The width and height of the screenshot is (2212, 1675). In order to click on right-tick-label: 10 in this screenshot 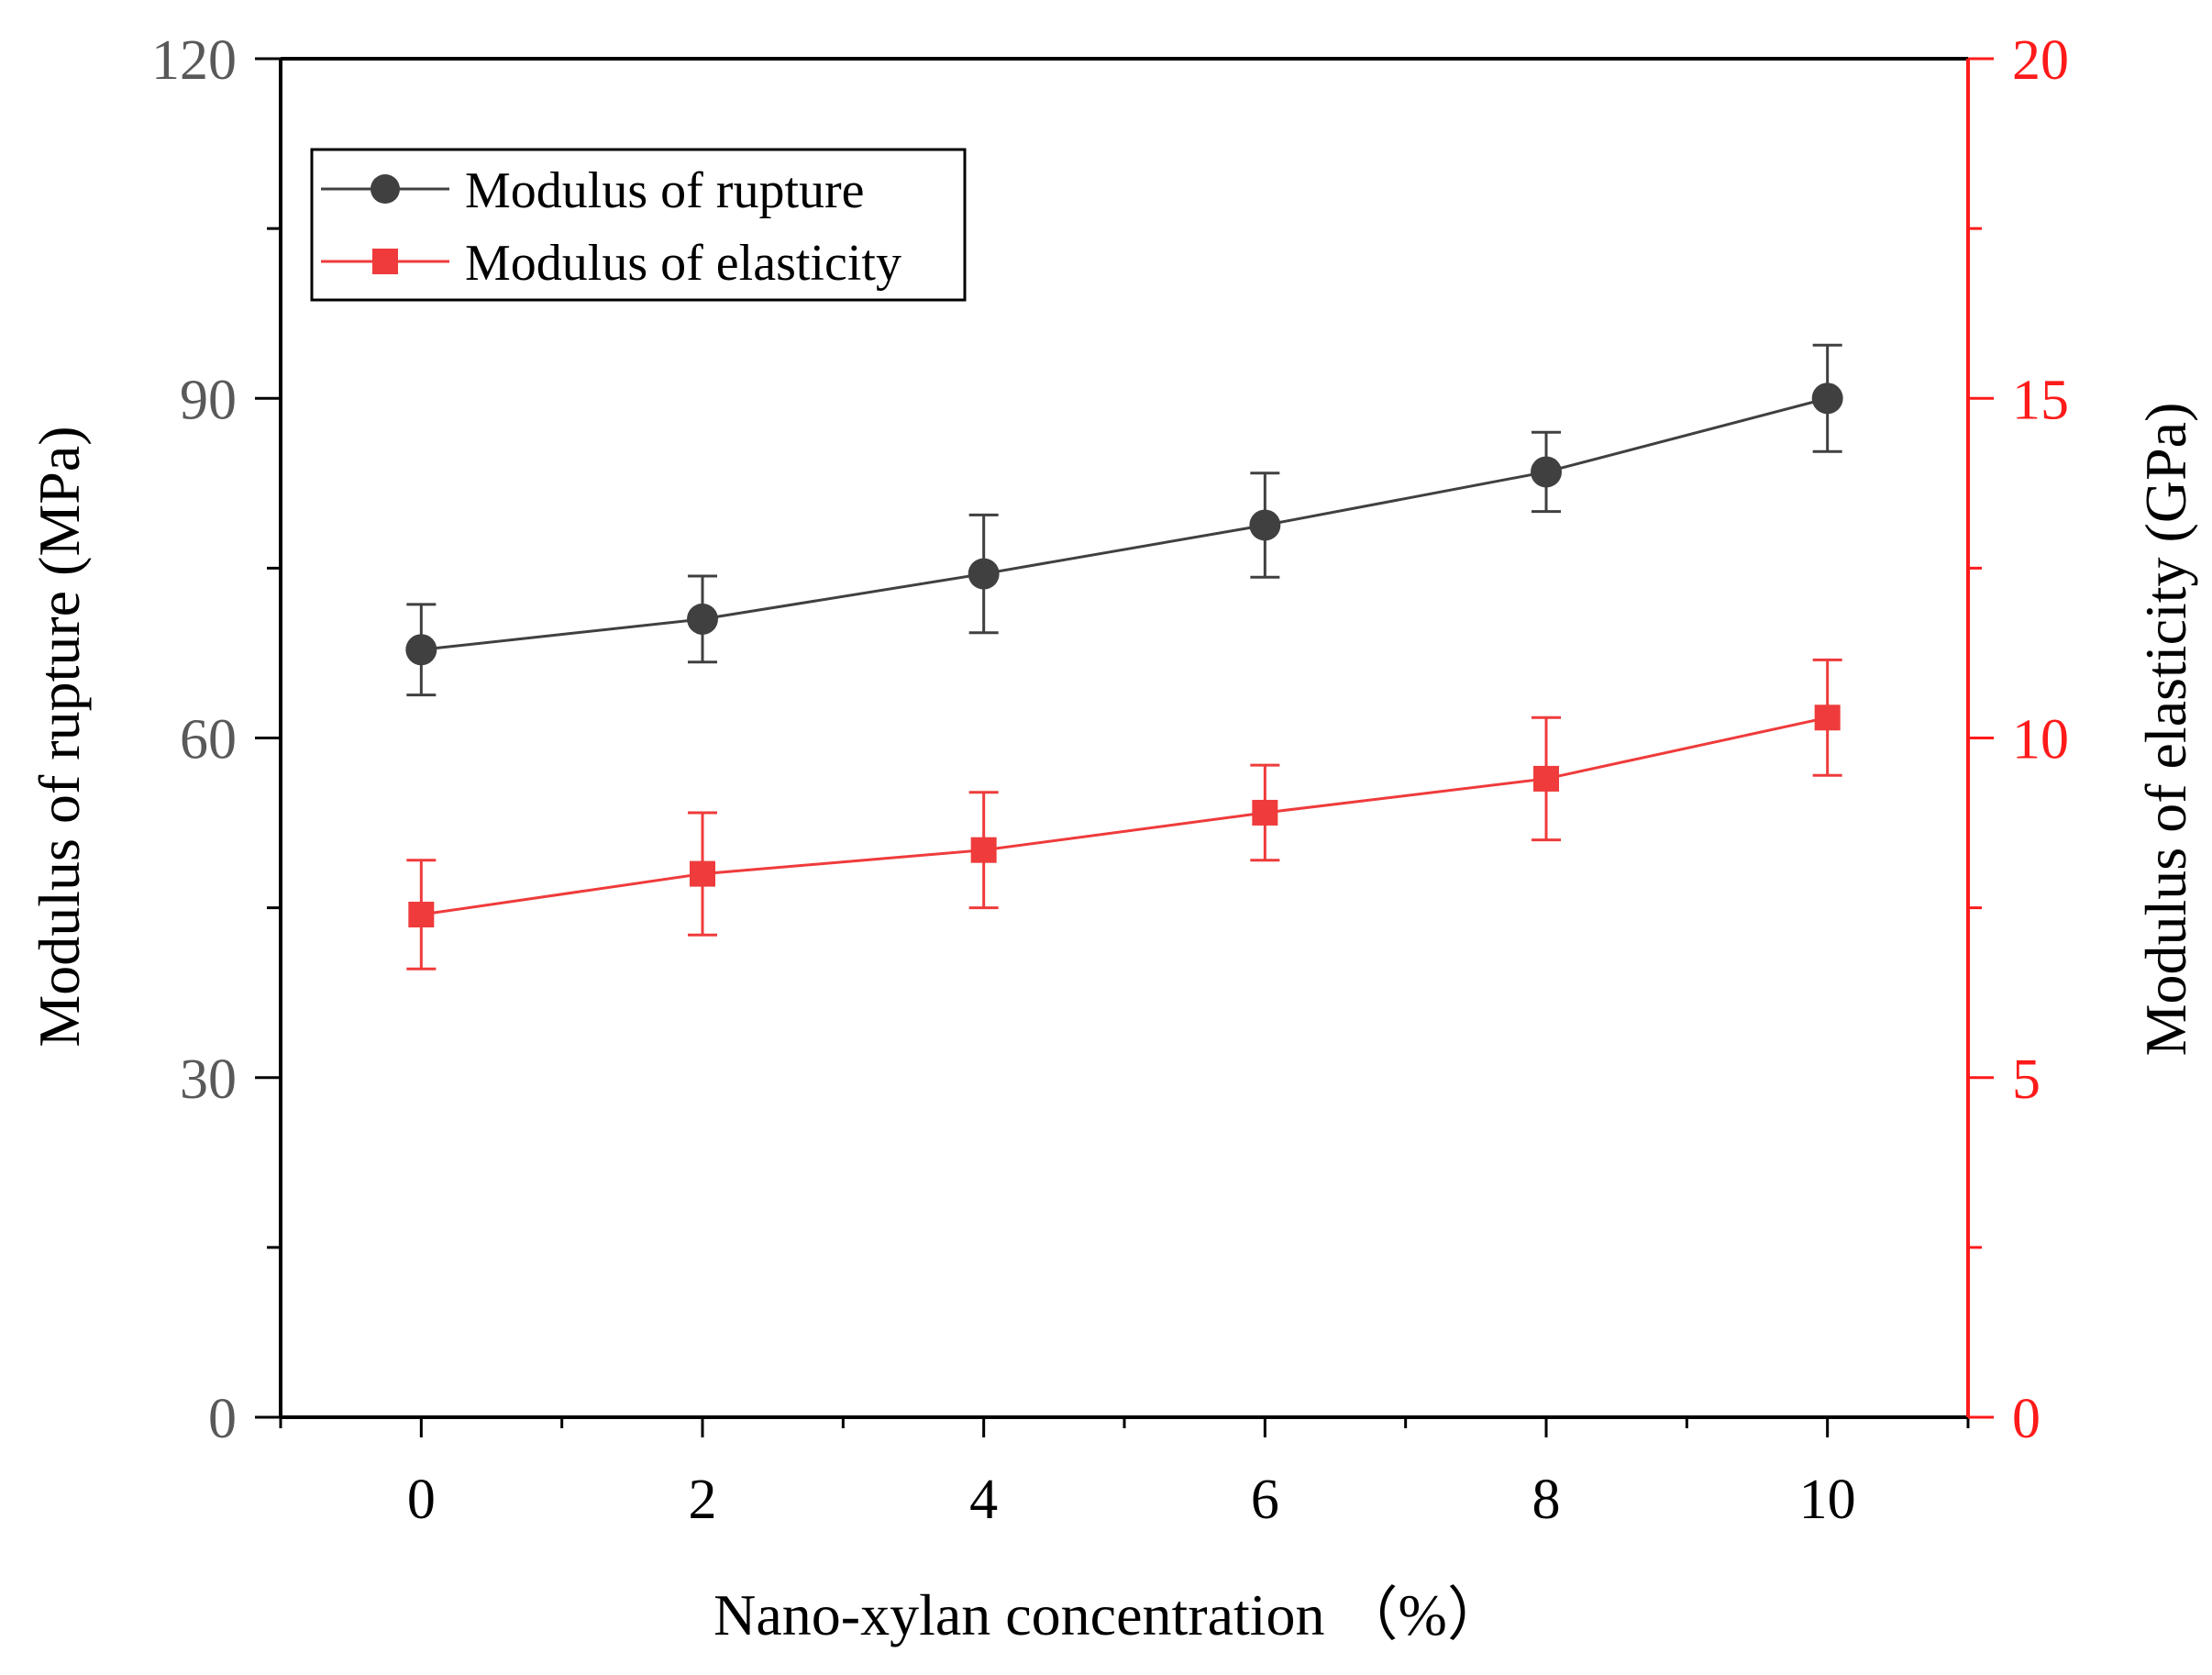, I will do `click(2040, 740)`.